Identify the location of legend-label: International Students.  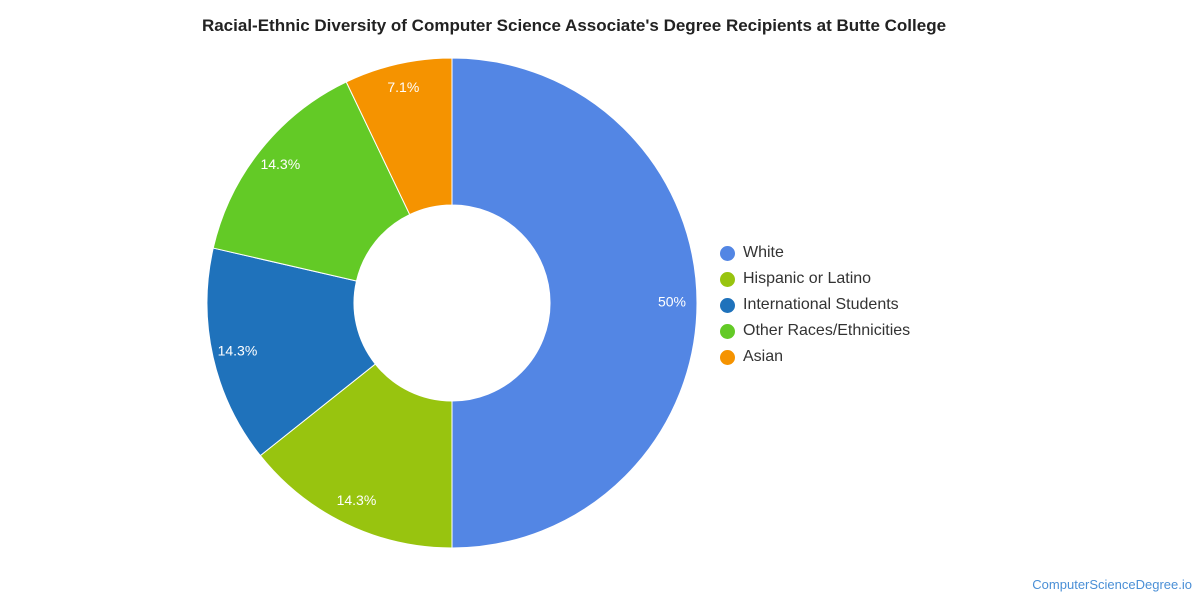
(821, 304).